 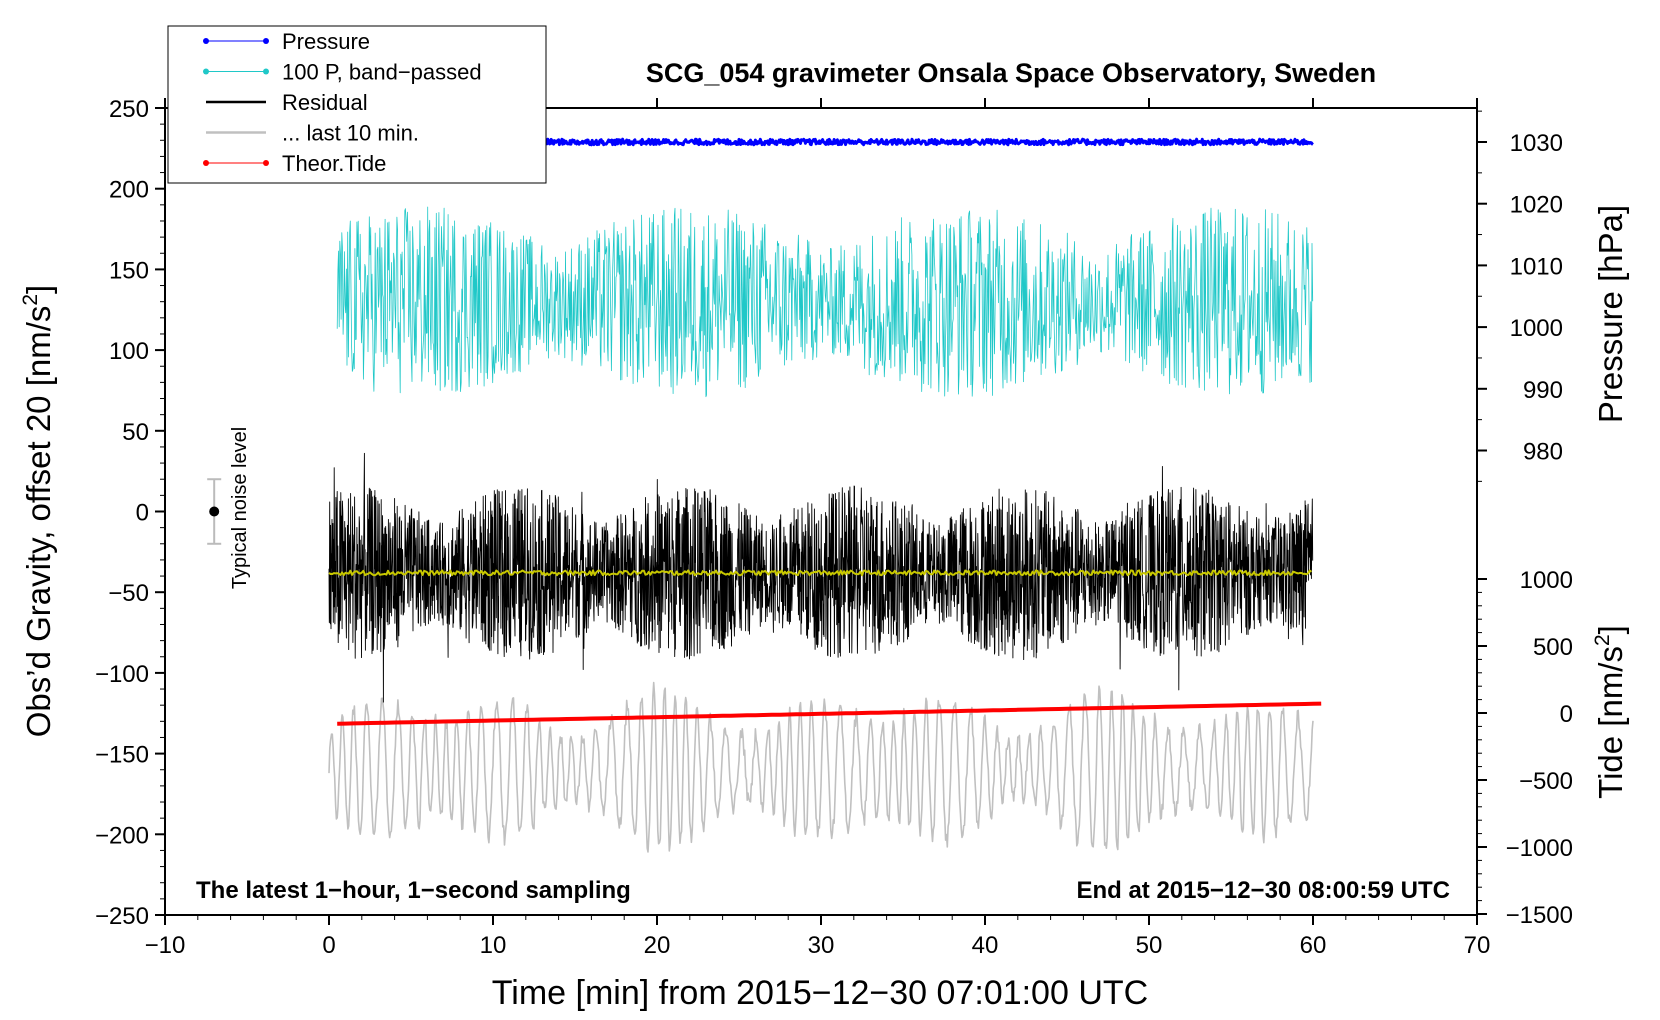 I want to click on y-axis-pressure: 1030 1020 1010 1000 990 980, so click(x=1520, y=296).